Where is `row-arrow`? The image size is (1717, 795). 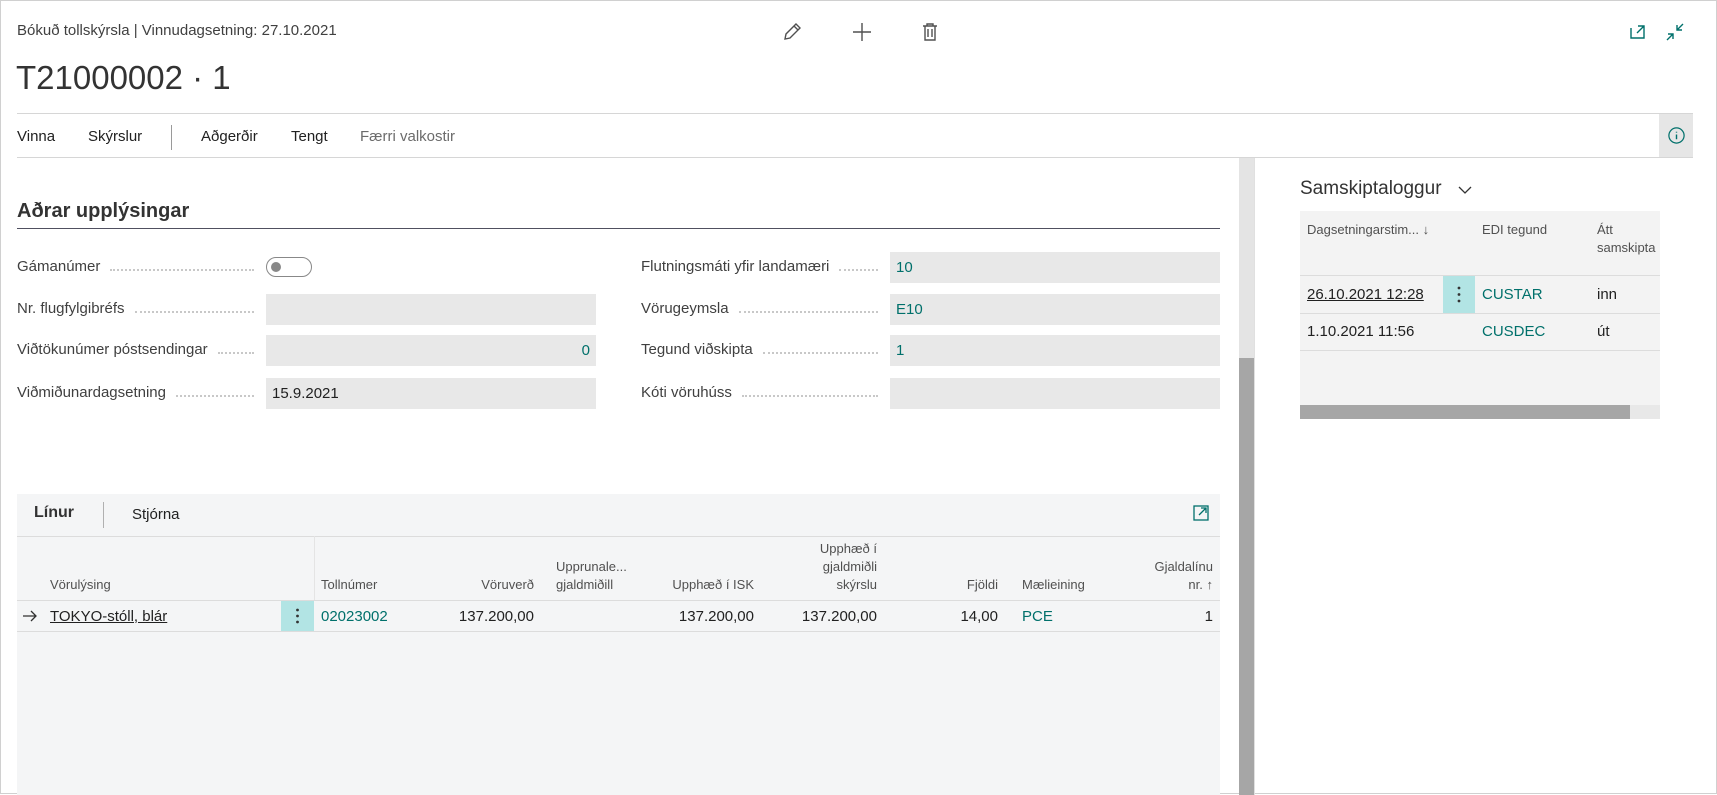 row-arrow is located at coordinates (30, 616).